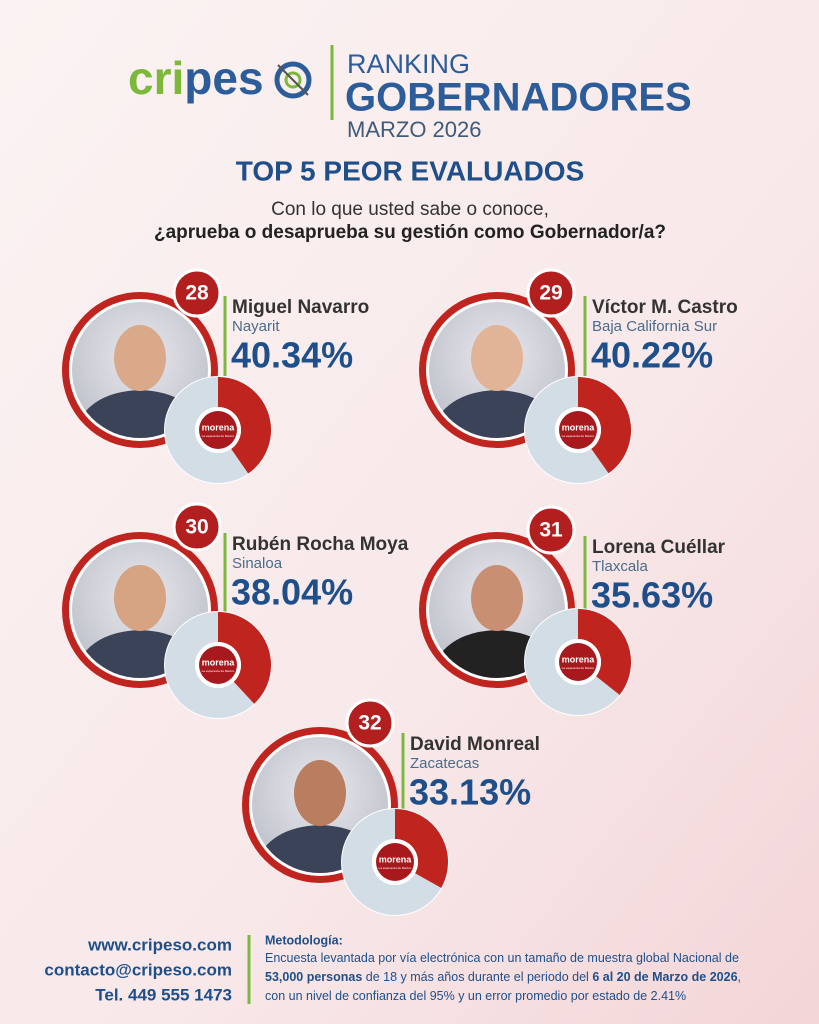  I want to click on ranking: RANKING, so click(408, 64).